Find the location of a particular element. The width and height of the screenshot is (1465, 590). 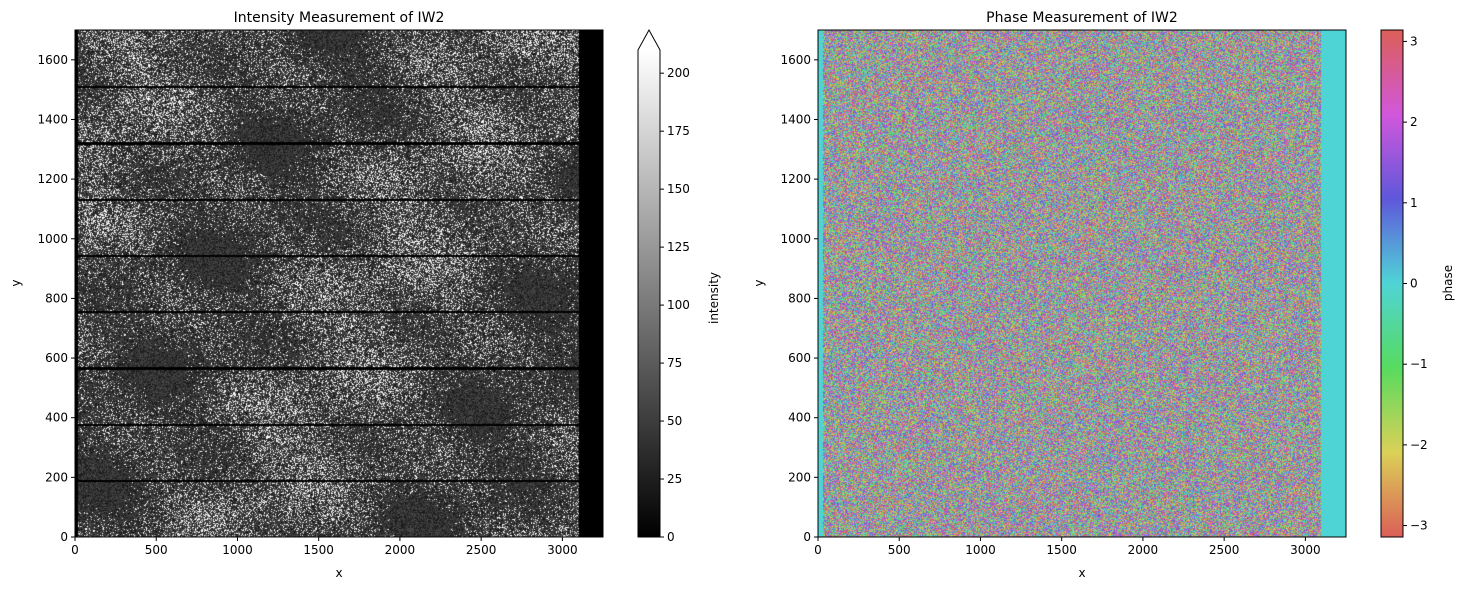

intensity-colorbar: 0 25 50 75 100 125 150 175 200 intensity is located at coordinates (679, 286).